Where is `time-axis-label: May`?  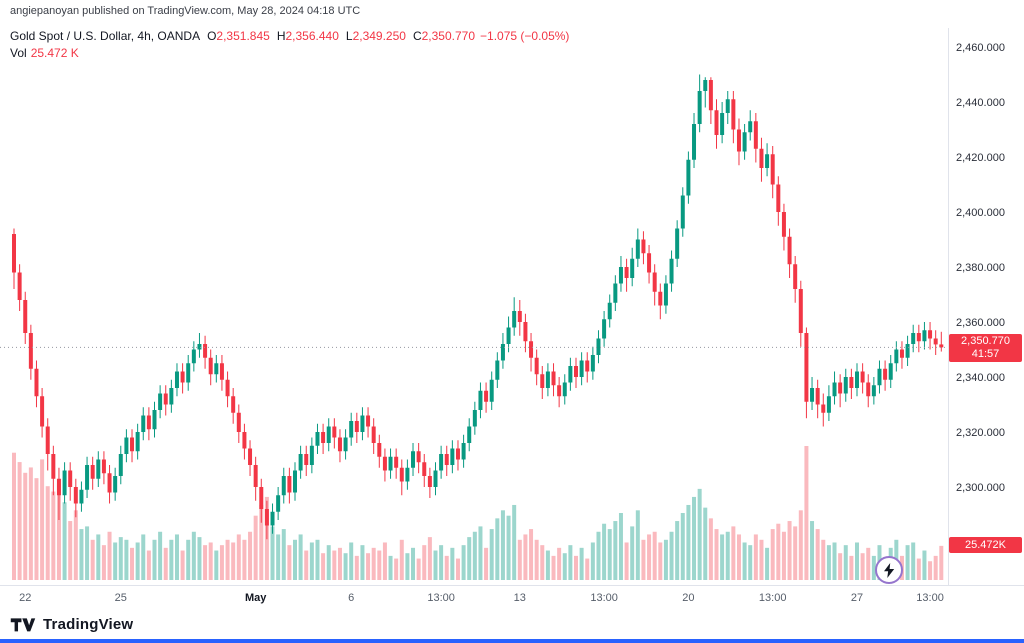 time-axis-label: May is located at coordinates (256, 598).